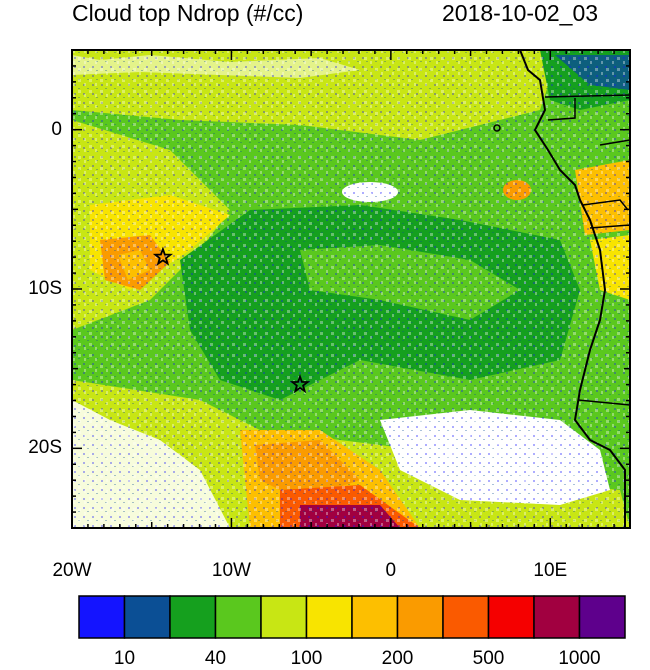  I want to click on x-tick-label: 10W, so click(231, 570).